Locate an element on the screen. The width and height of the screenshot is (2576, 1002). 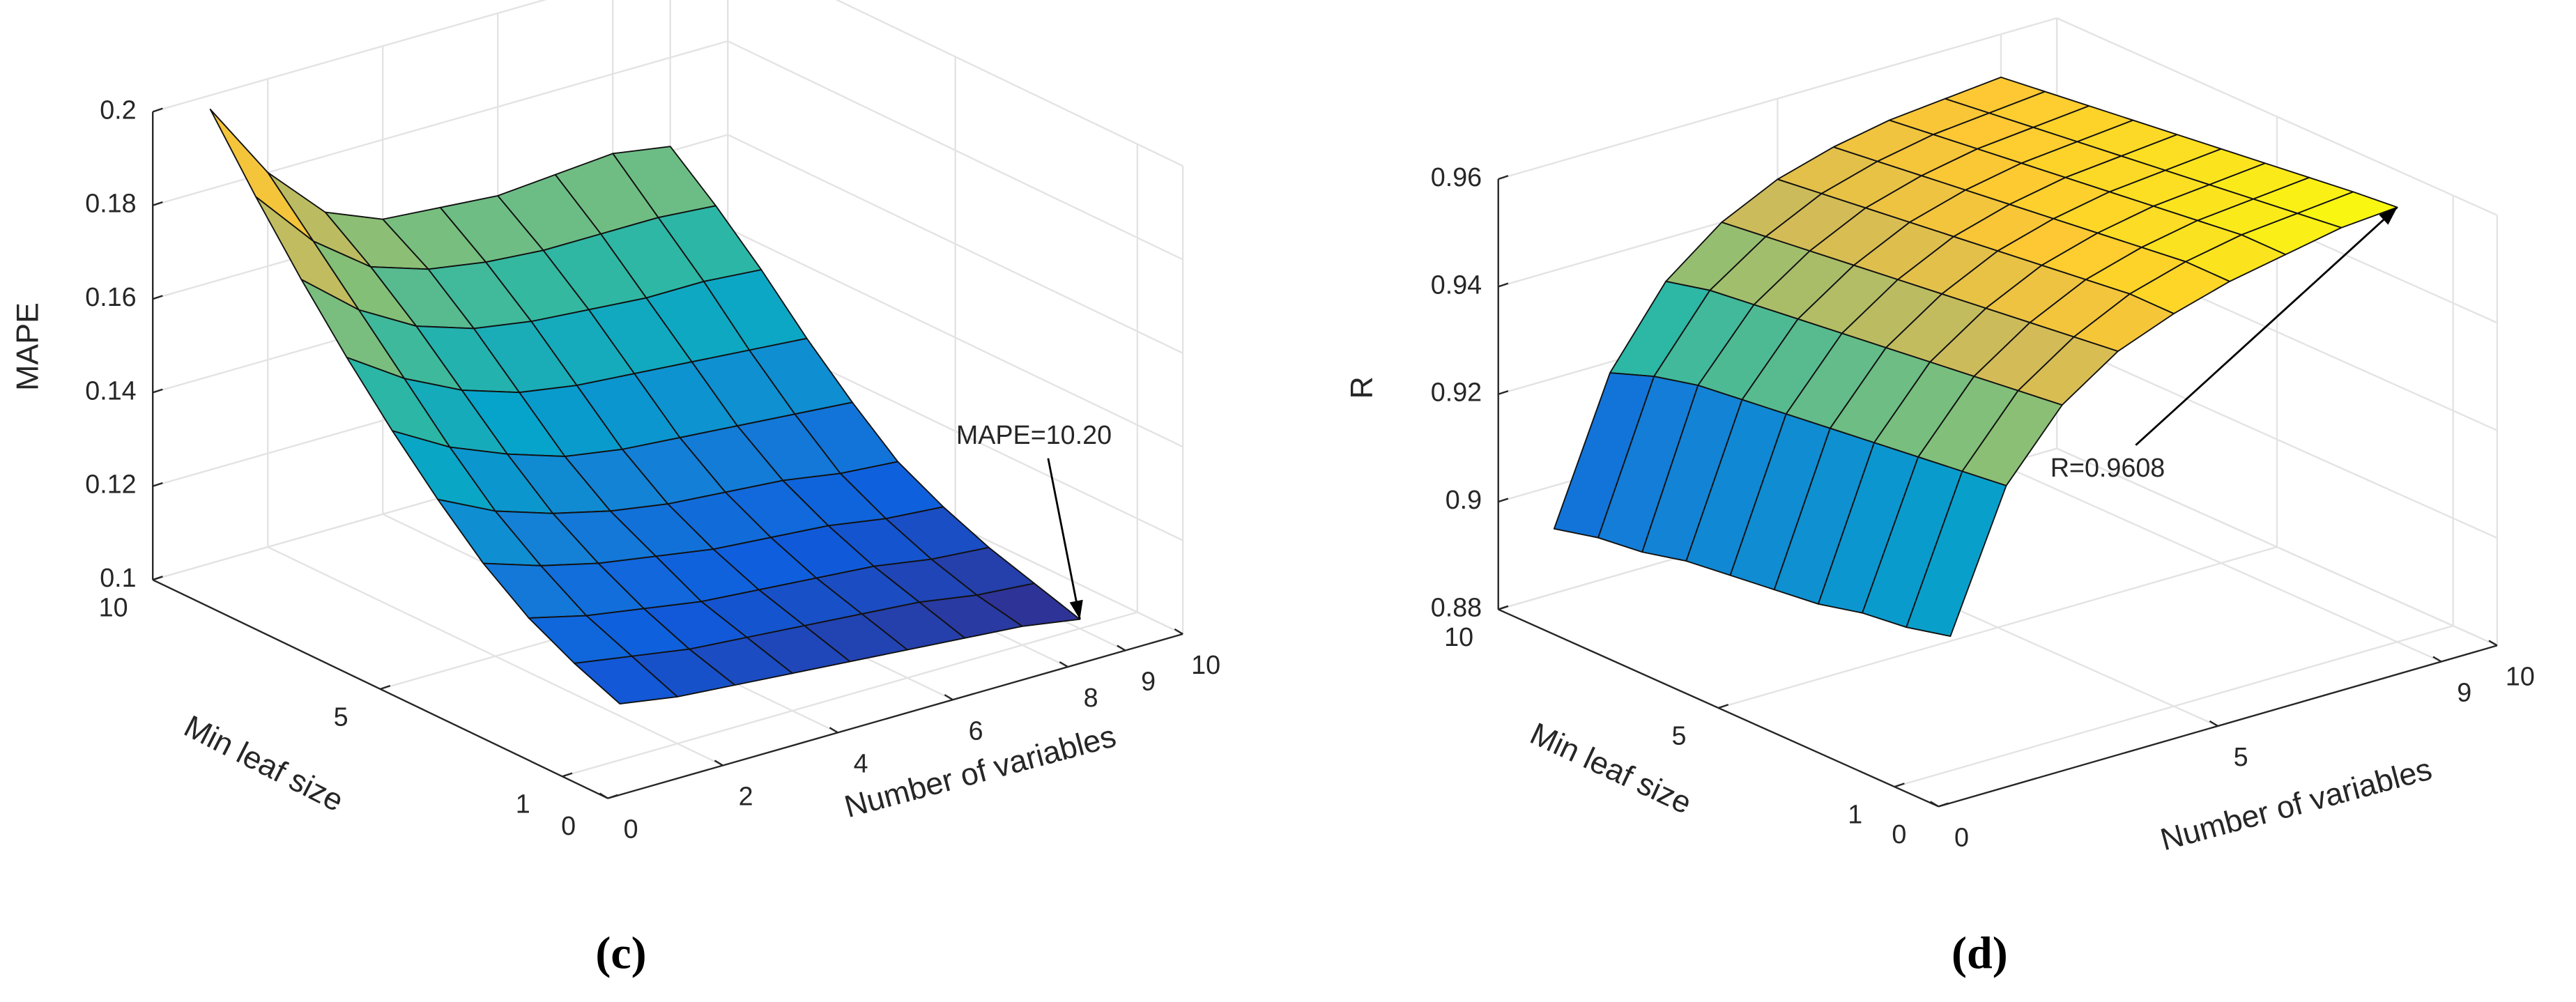
z-tick-label: 0.88 is located at coordinates (1457, 607).